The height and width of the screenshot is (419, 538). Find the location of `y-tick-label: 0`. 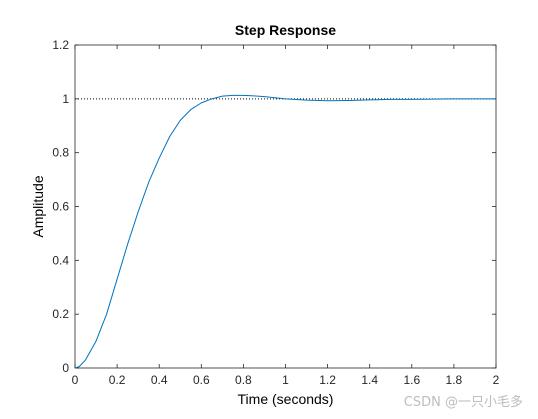

y-tick-label: 0 is located at coordinates (65, 368).